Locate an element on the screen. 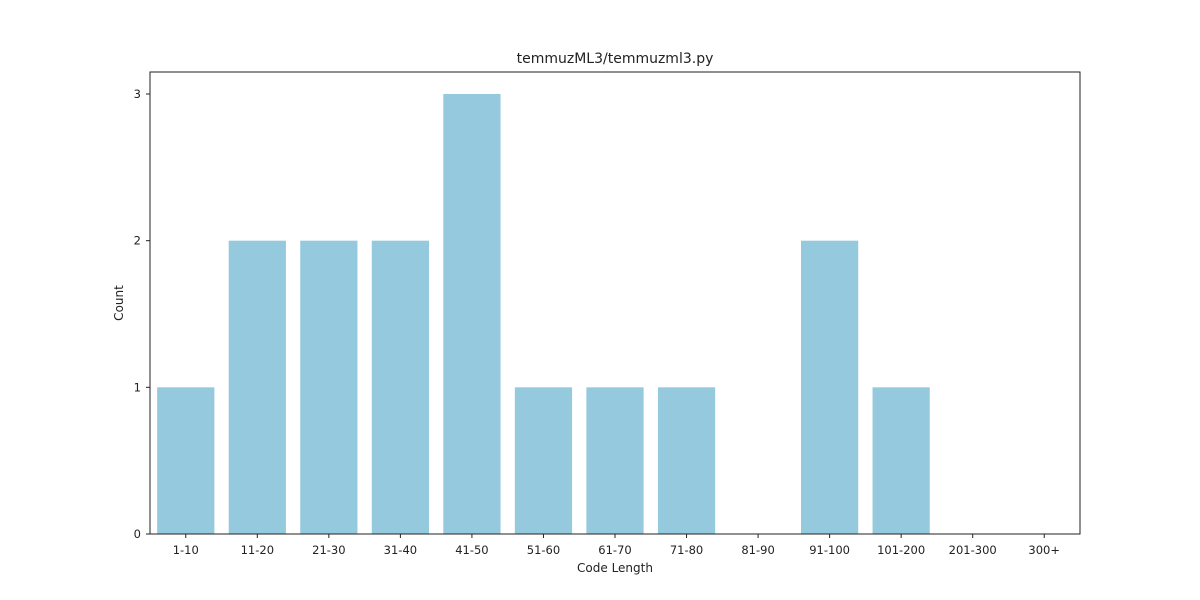 The width and height of the screenshot is (1200, 600). y-axis: 0 1 2 3 is located at coordinates (142, 314).